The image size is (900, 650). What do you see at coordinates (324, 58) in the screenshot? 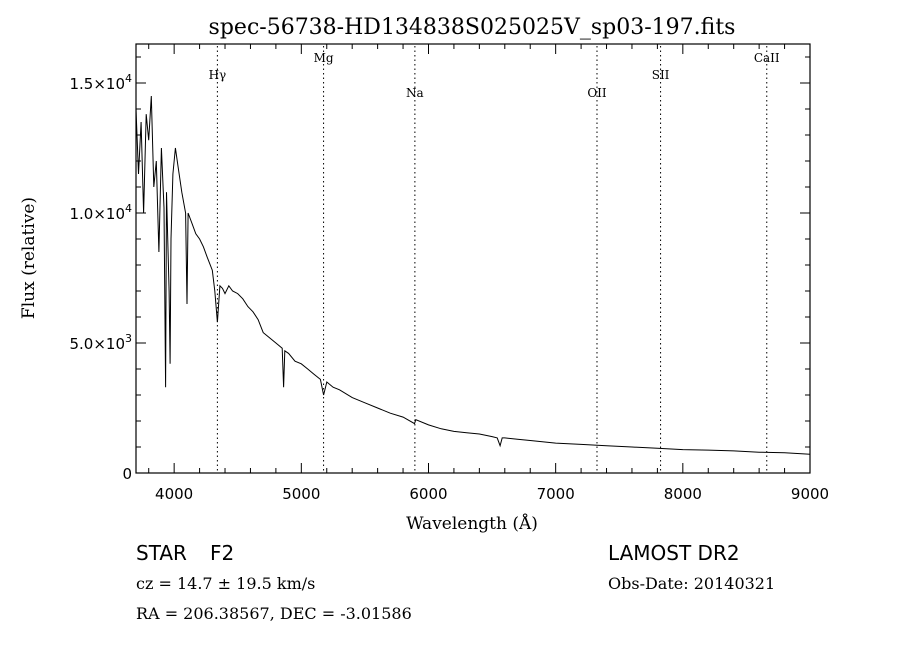
I see `line-label-1: Mg` at bounding box center [324, 58].